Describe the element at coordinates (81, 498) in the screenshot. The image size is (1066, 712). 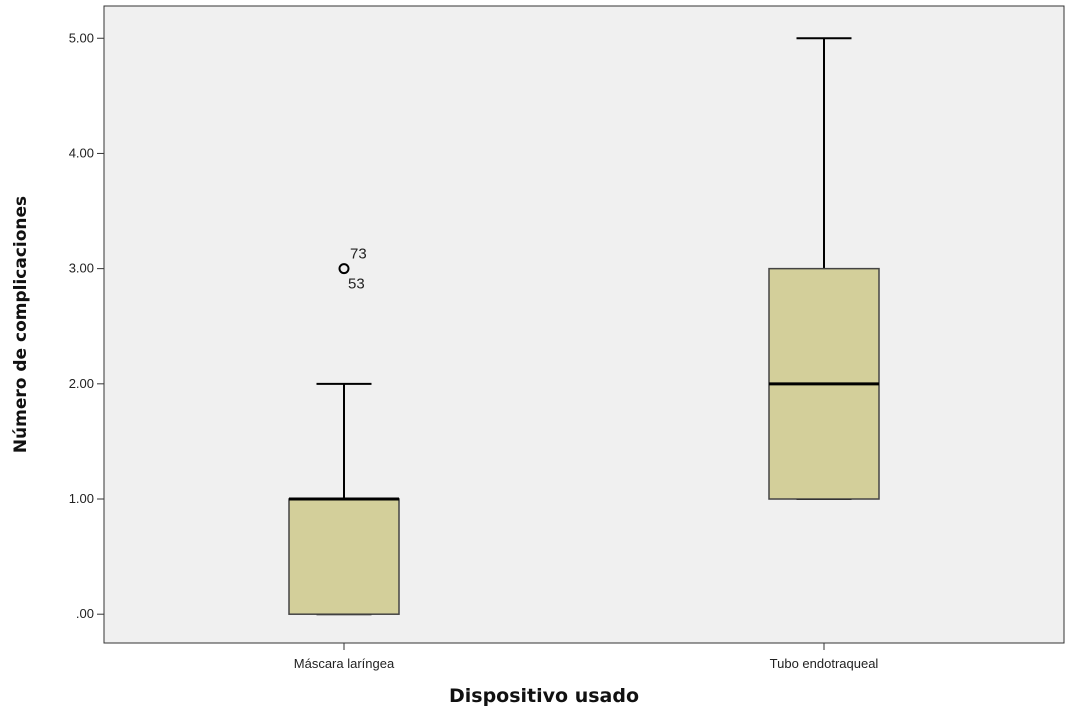
I see `y-tick-label: 1.00` at that location.